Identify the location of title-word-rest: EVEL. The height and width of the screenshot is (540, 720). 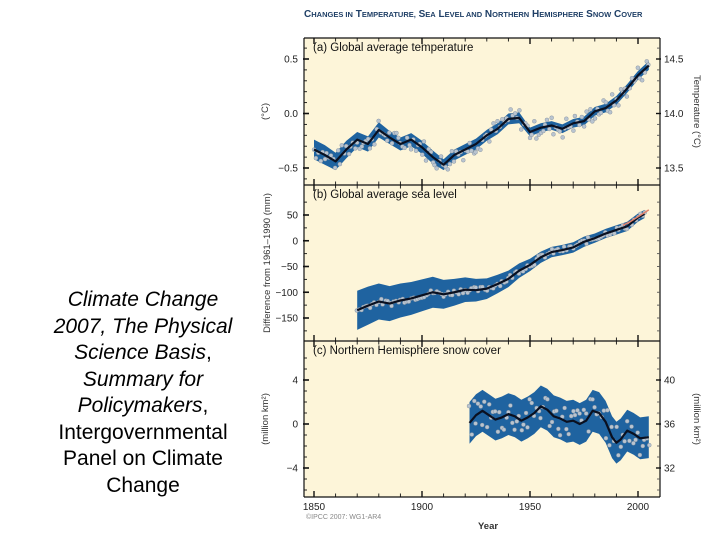
(455, 14).